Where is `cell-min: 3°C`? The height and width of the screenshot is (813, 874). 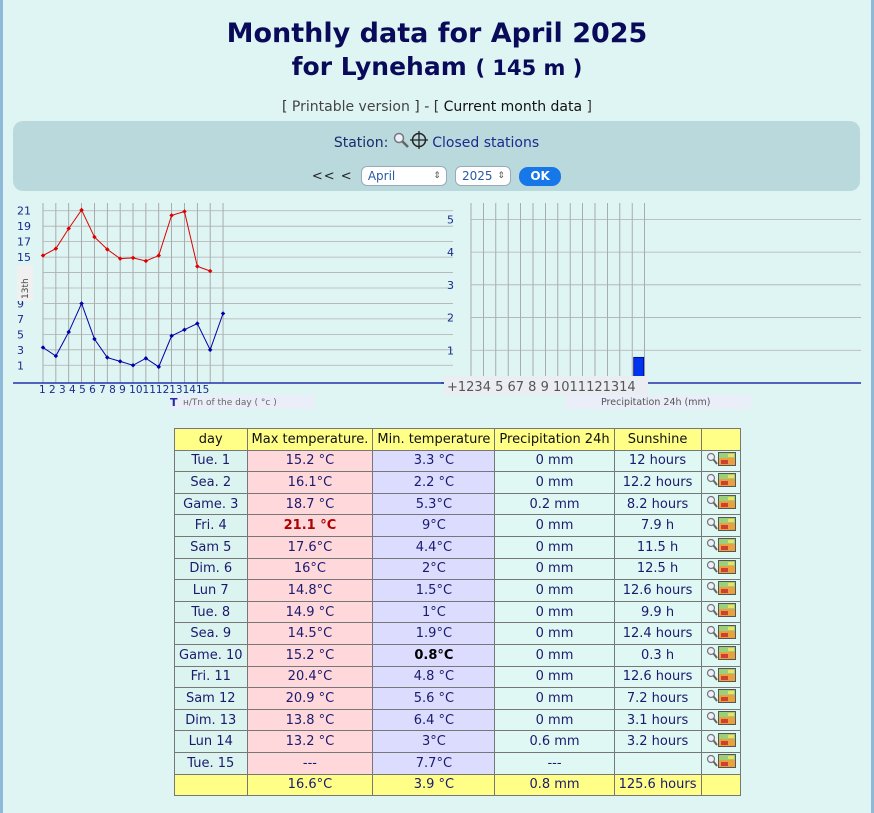
cell-min: 3°C is located at coordinates (434, 741).